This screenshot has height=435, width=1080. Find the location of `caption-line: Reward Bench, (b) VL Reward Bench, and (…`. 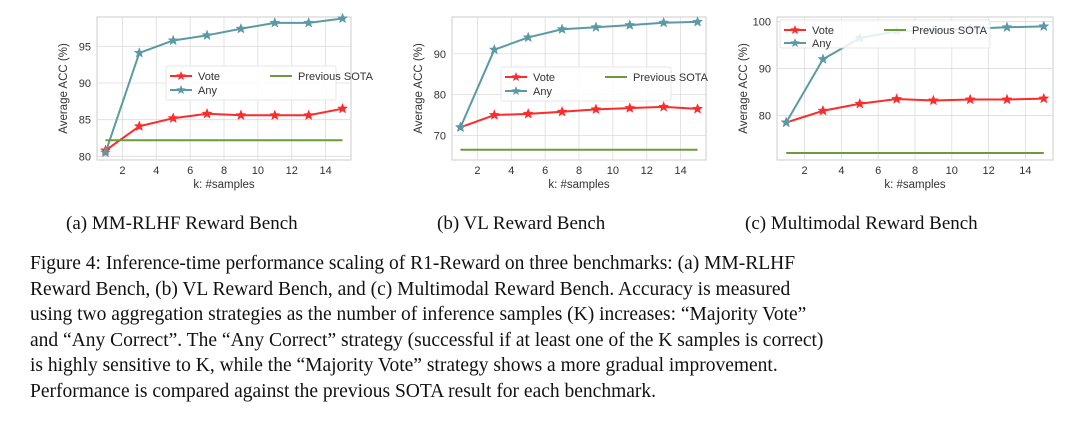

caption-line: Reward Bench, (b) VL Reward Bench, and (… is located at coordinates (410, 289).